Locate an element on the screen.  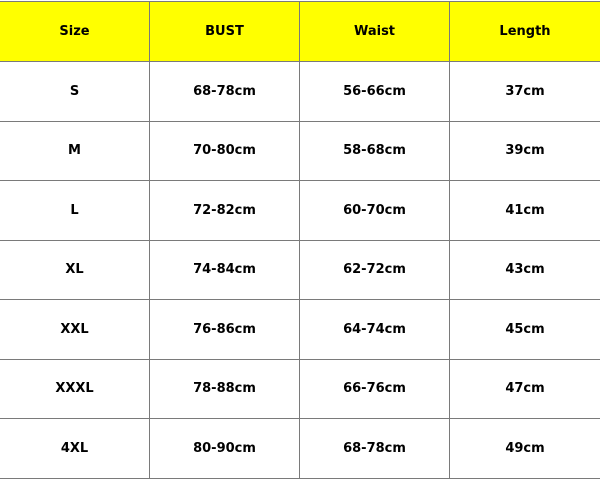
table-row: XXXL 78-88cm 66-76cm 47cm is located at coordinates (300, 389).